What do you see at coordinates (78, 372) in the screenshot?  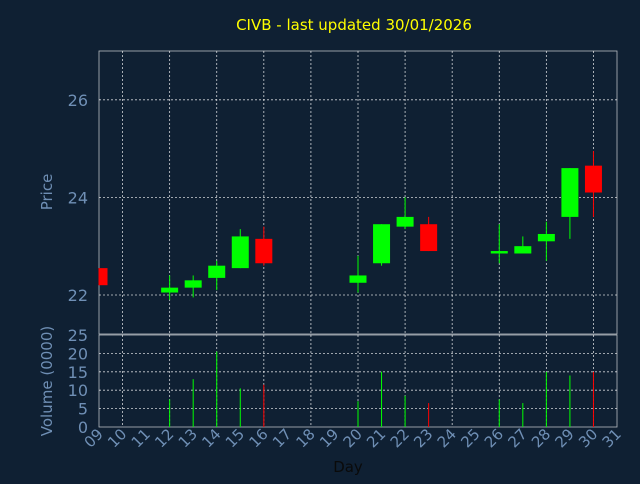 I see `volume-tick-label: 15` at bounding box center [78, 372].